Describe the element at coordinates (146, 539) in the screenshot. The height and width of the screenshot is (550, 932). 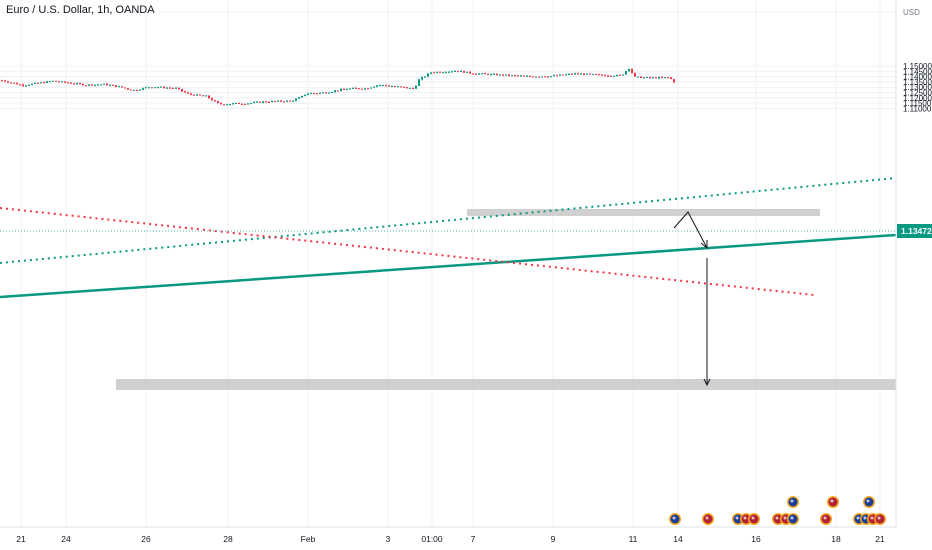
I see `time-axis-label: 26` at that location.